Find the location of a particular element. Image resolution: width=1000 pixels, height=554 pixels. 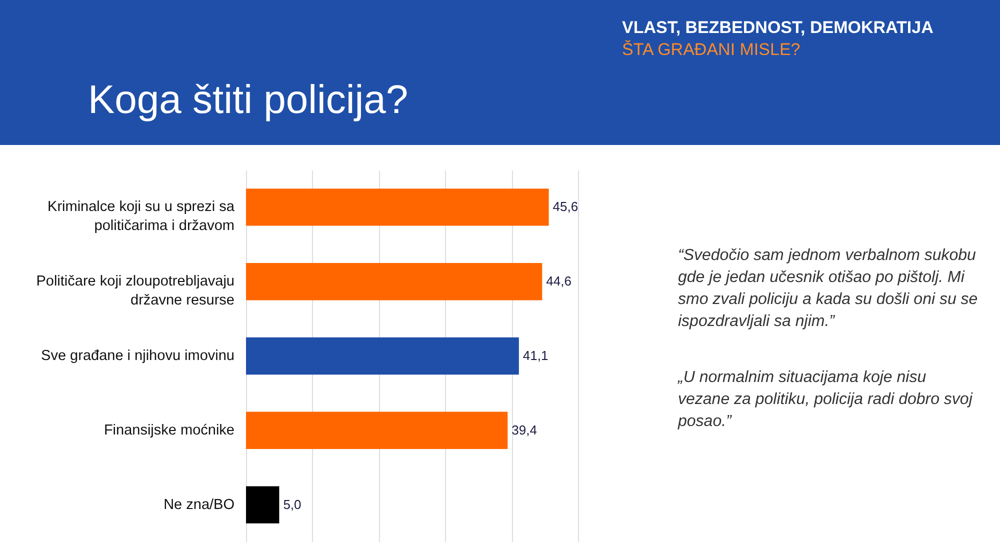

data-label: 45,6 is located at coordinates (565, 206).